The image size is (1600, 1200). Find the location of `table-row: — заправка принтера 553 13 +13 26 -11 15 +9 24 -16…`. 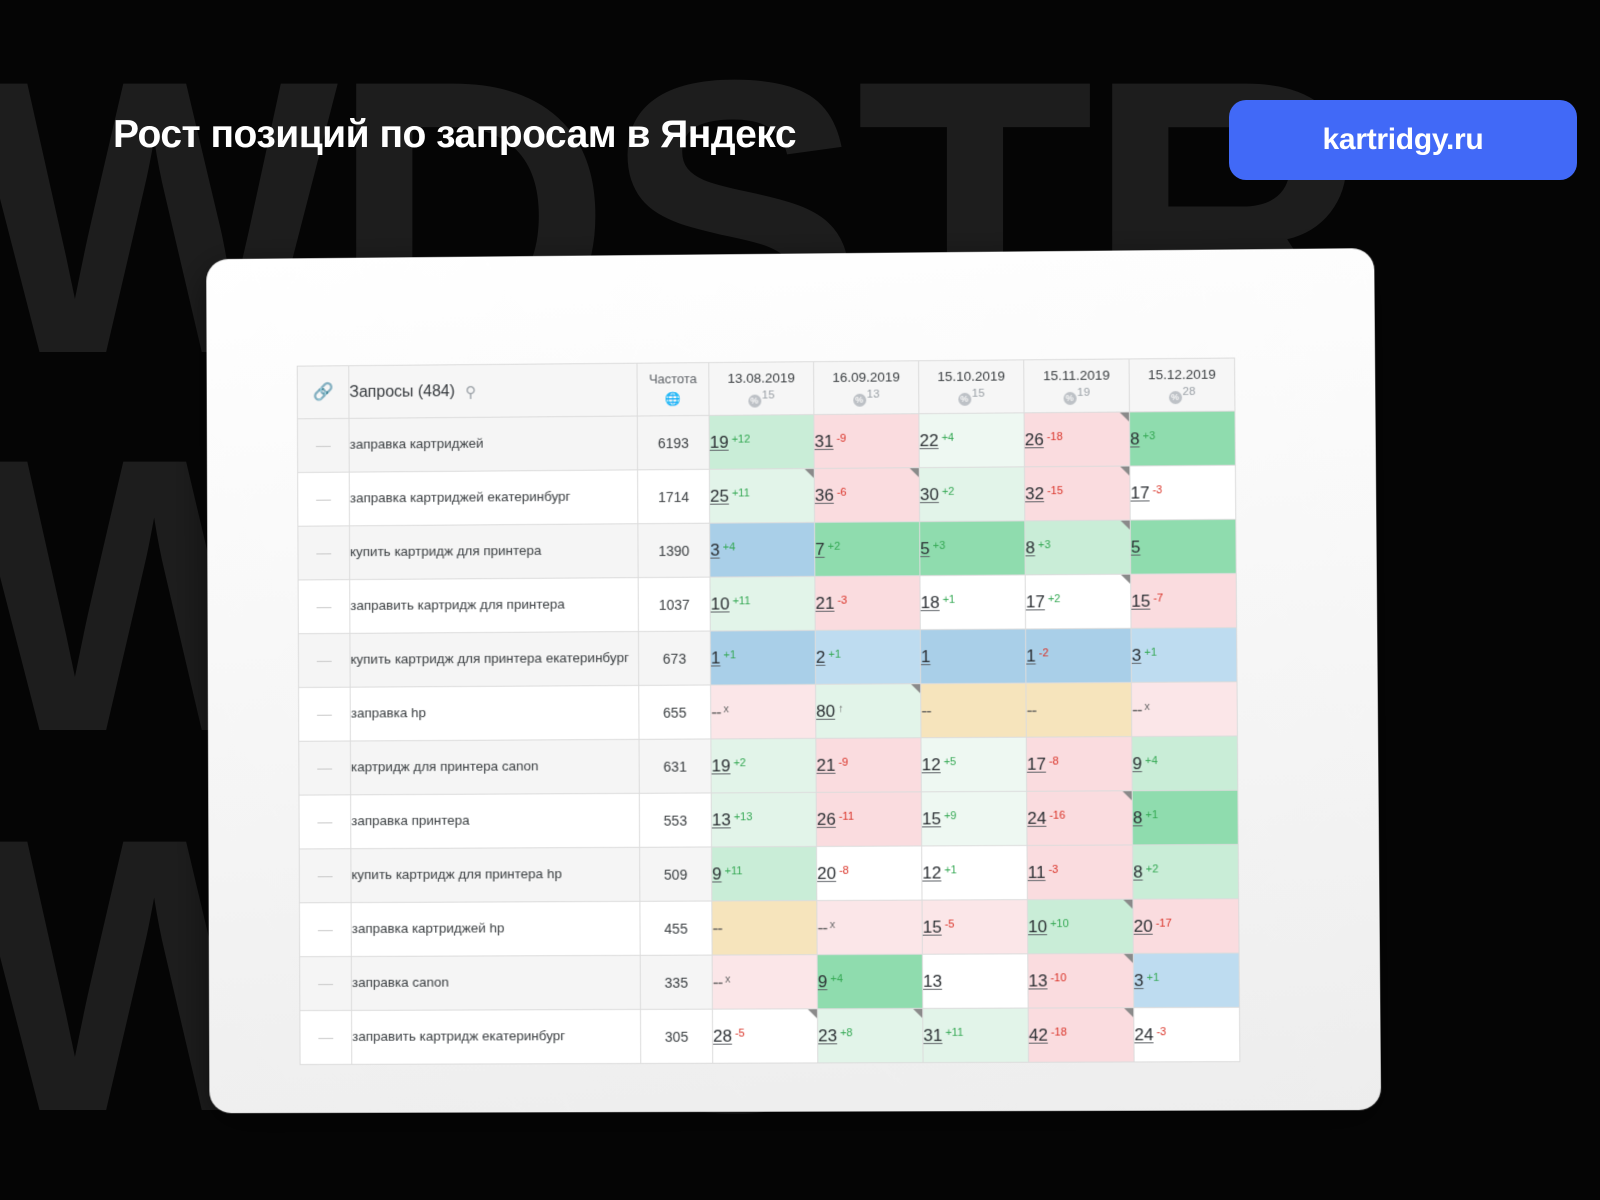

table-row: — заправка принтера 553 13 +13 26 -11 15 +9 24 -16… is located at coordinates (768, 819).